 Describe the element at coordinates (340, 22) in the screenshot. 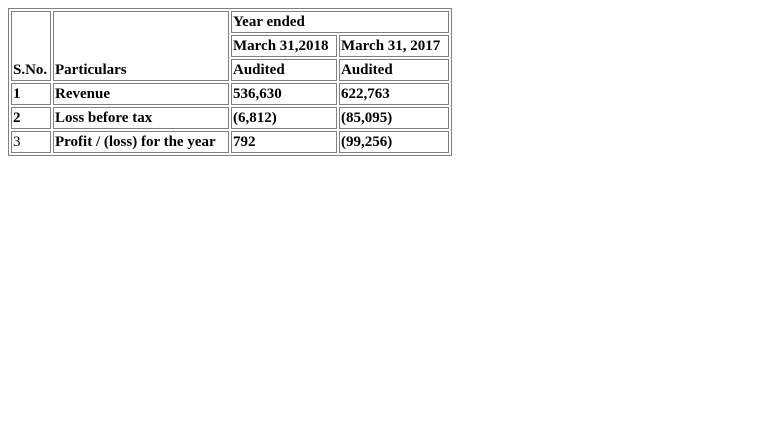

I see `header-year-ended: Year ended` at that location.